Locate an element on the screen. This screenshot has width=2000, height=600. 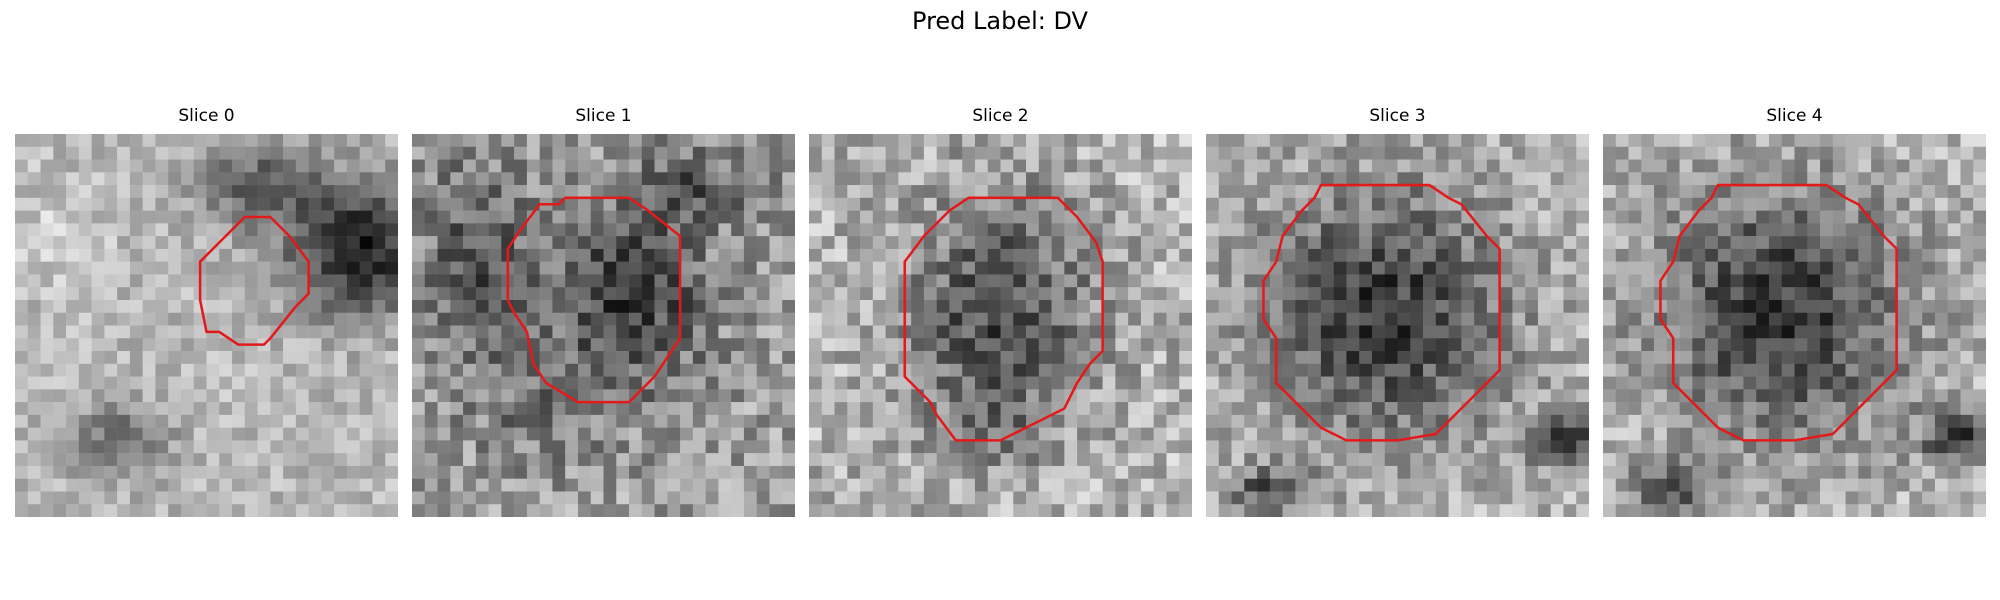
slice-title-3: Slice 3 is located at coordinates (1397, 116).